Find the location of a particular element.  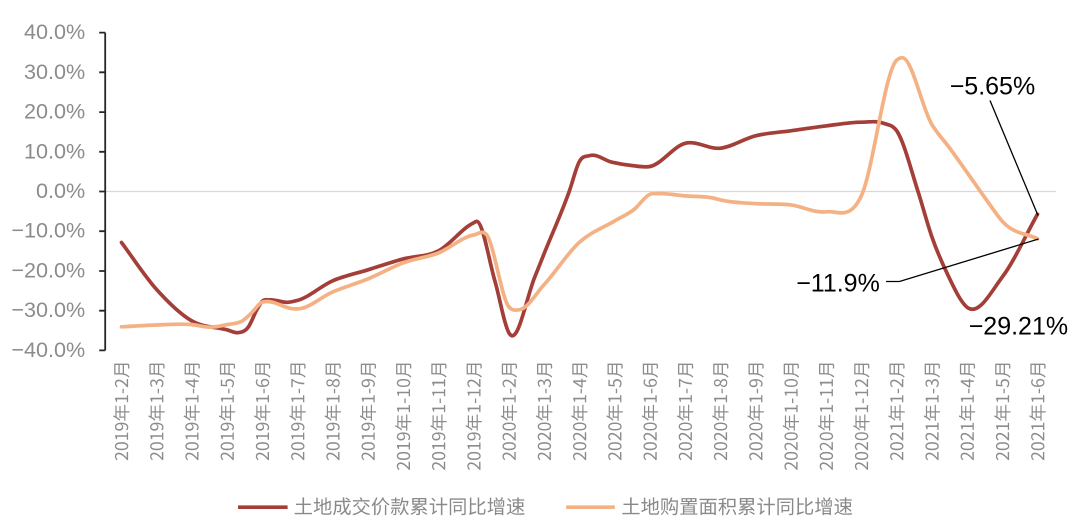

svg-text: 40.0% is located at coordinates (54, 31).